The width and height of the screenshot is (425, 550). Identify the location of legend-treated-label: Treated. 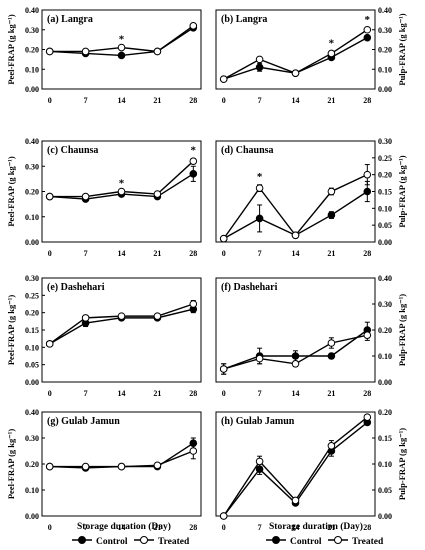
(174, 542).